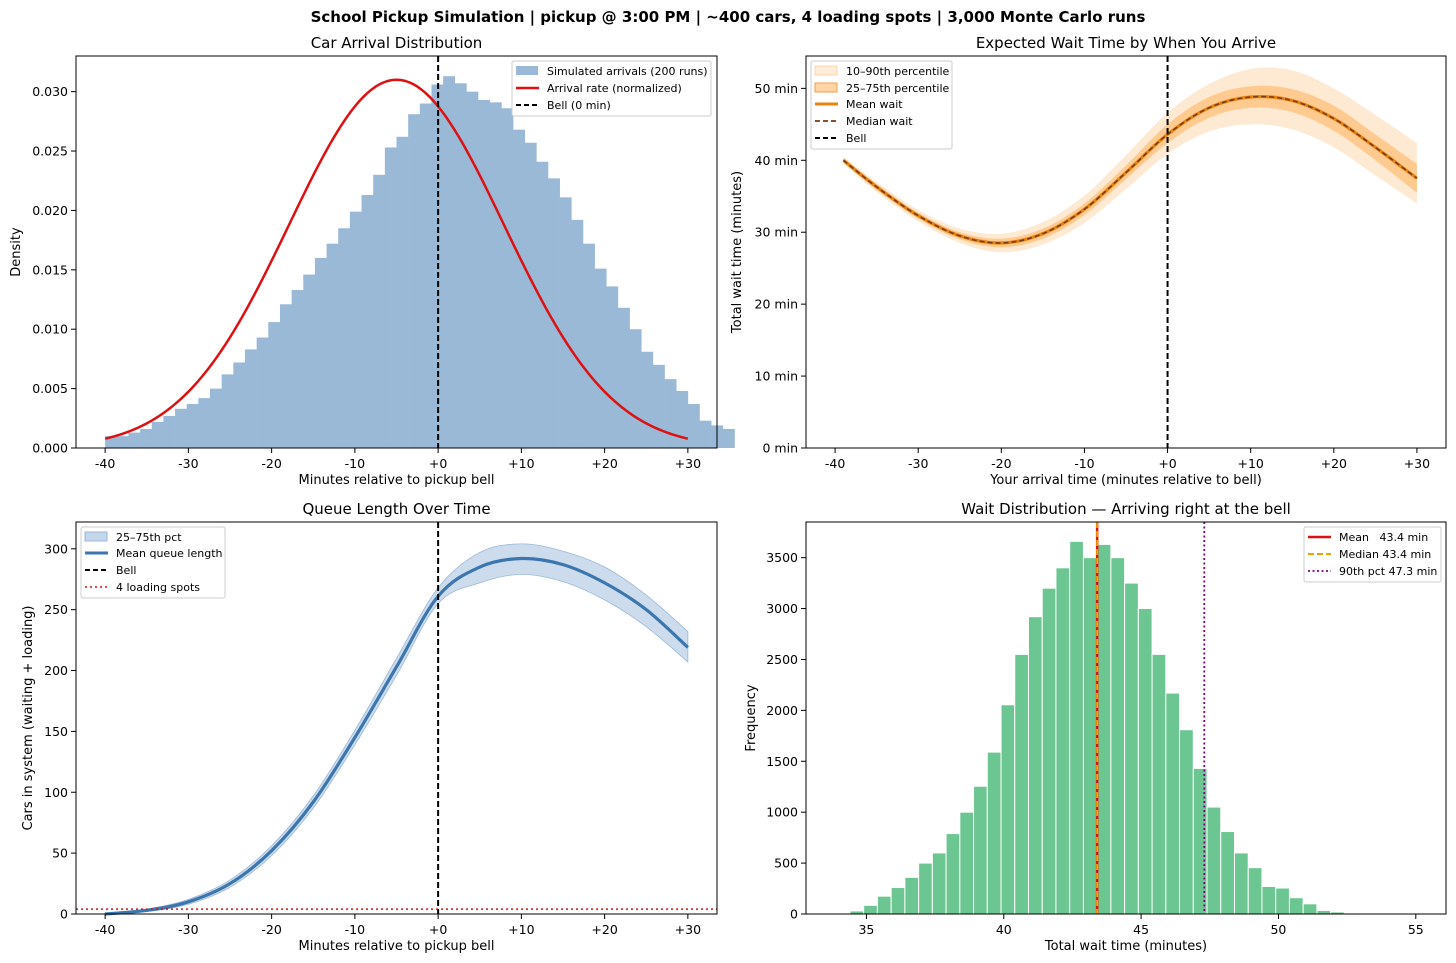 This screenshot has width=1456, height=963. Describe the element at coordinates (527, 70) in the screenshot. I see `arrival-legend-hist-swatch` at that location.